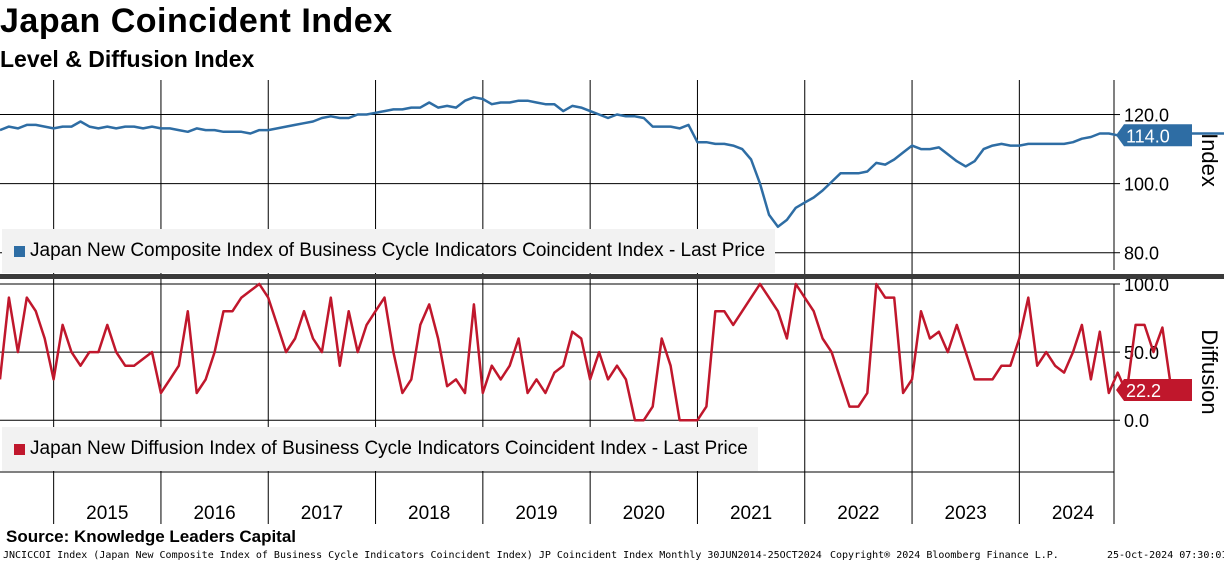 This screenshot has height=565, width=1224. Describe the element at coordinates (1148, 136) in the screenshot. I see `last-value-label: 114.0` at that location.